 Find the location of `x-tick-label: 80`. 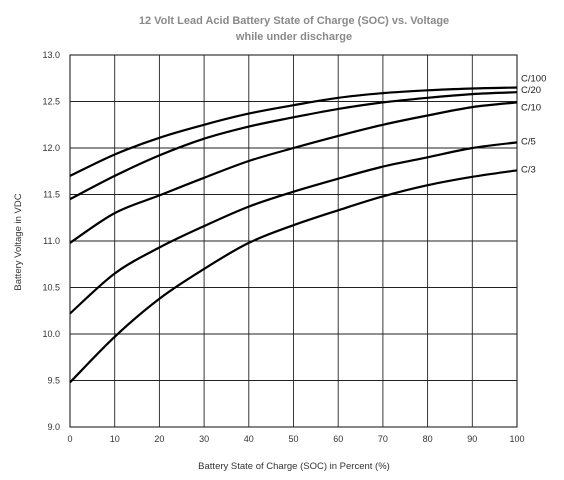

x-tick-label: 80 is located at coordinates (428, 439).